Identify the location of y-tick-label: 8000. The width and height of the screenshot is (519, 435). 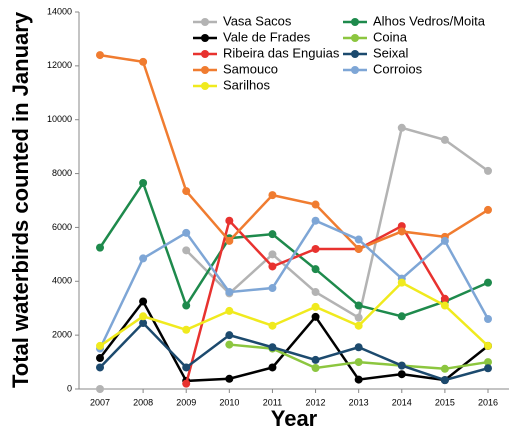
(62, 173).